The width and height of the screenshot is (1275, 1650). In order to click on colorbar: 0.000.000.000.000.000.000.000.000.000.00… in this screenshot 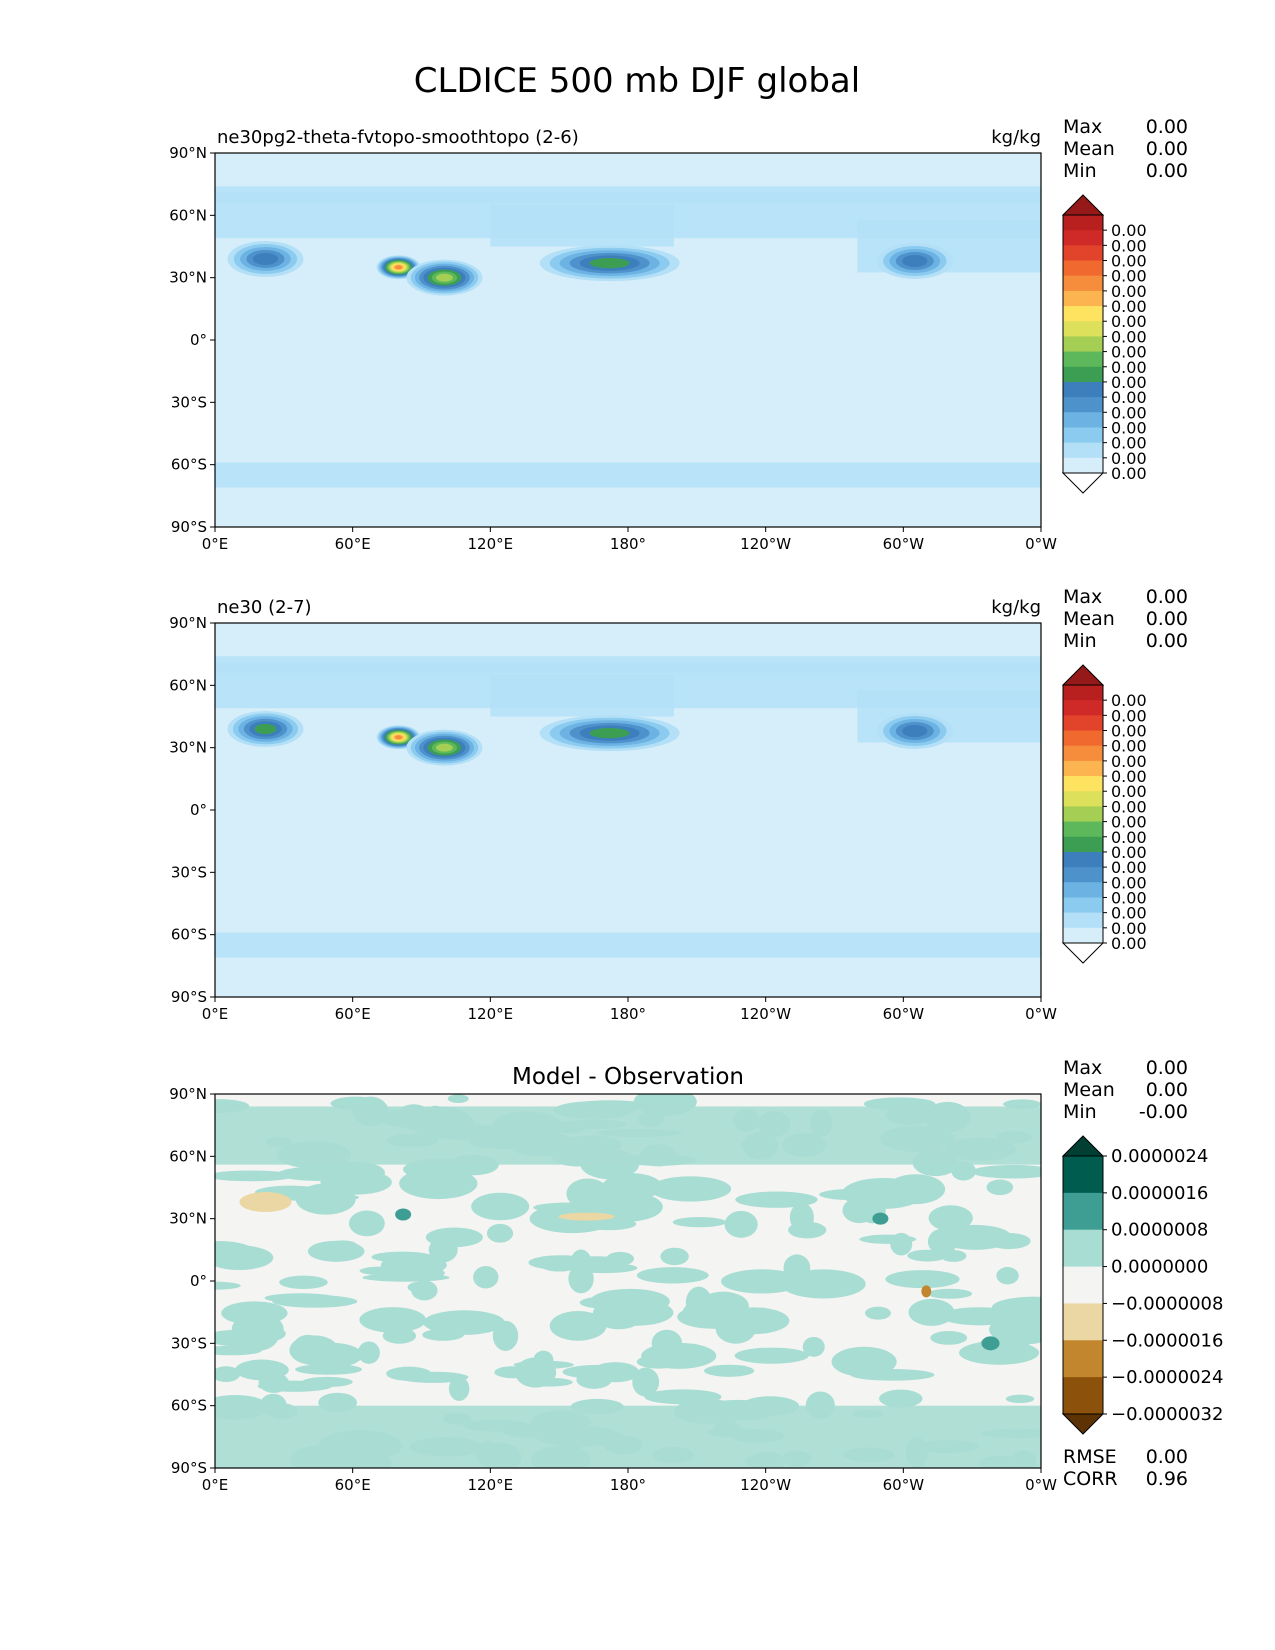, I will do `click(1104, 344)`.